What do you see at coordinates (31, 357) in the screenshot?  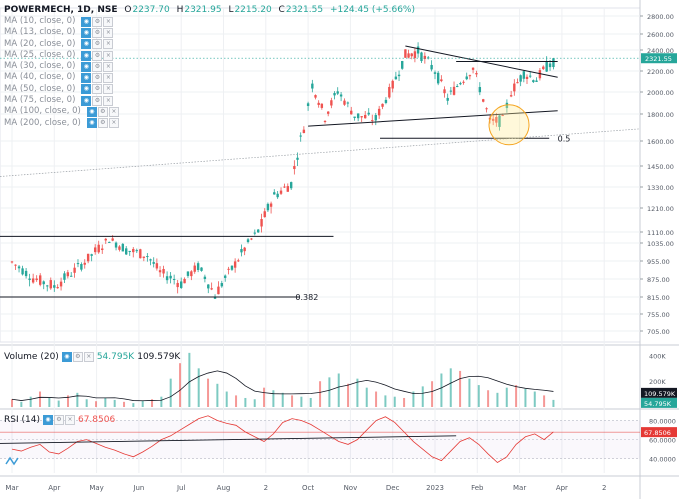 I see `volume-title: Volume (20)` at bounding box center [31, 357].